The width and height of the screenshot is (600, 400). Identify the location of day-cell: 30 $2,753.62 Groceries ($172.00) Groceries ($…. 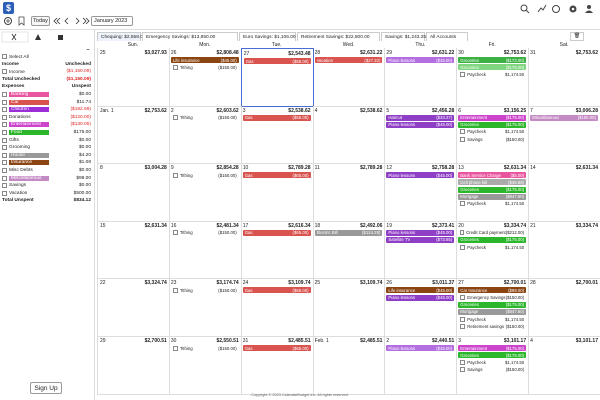
(493, 77).